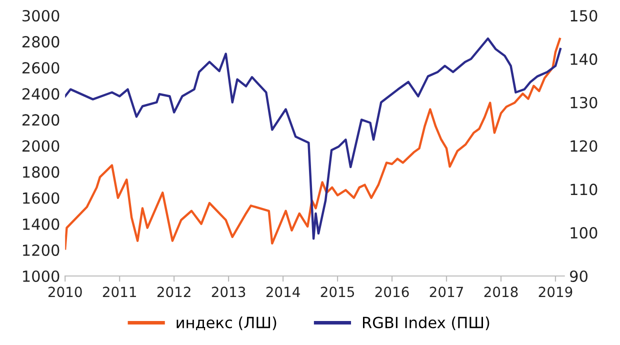  What do you see at coordinates (579, 276) in the screenshot?
I see `y2-tick-label: 90` at bounding box center [579, 276].